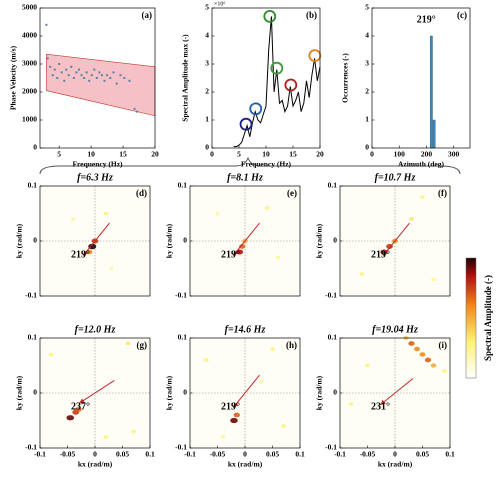  What do you see at coordinates (95, 329) in the screenshot?
I see `panel-title: f=12.0 Hz` at bounding box center [95, 329].